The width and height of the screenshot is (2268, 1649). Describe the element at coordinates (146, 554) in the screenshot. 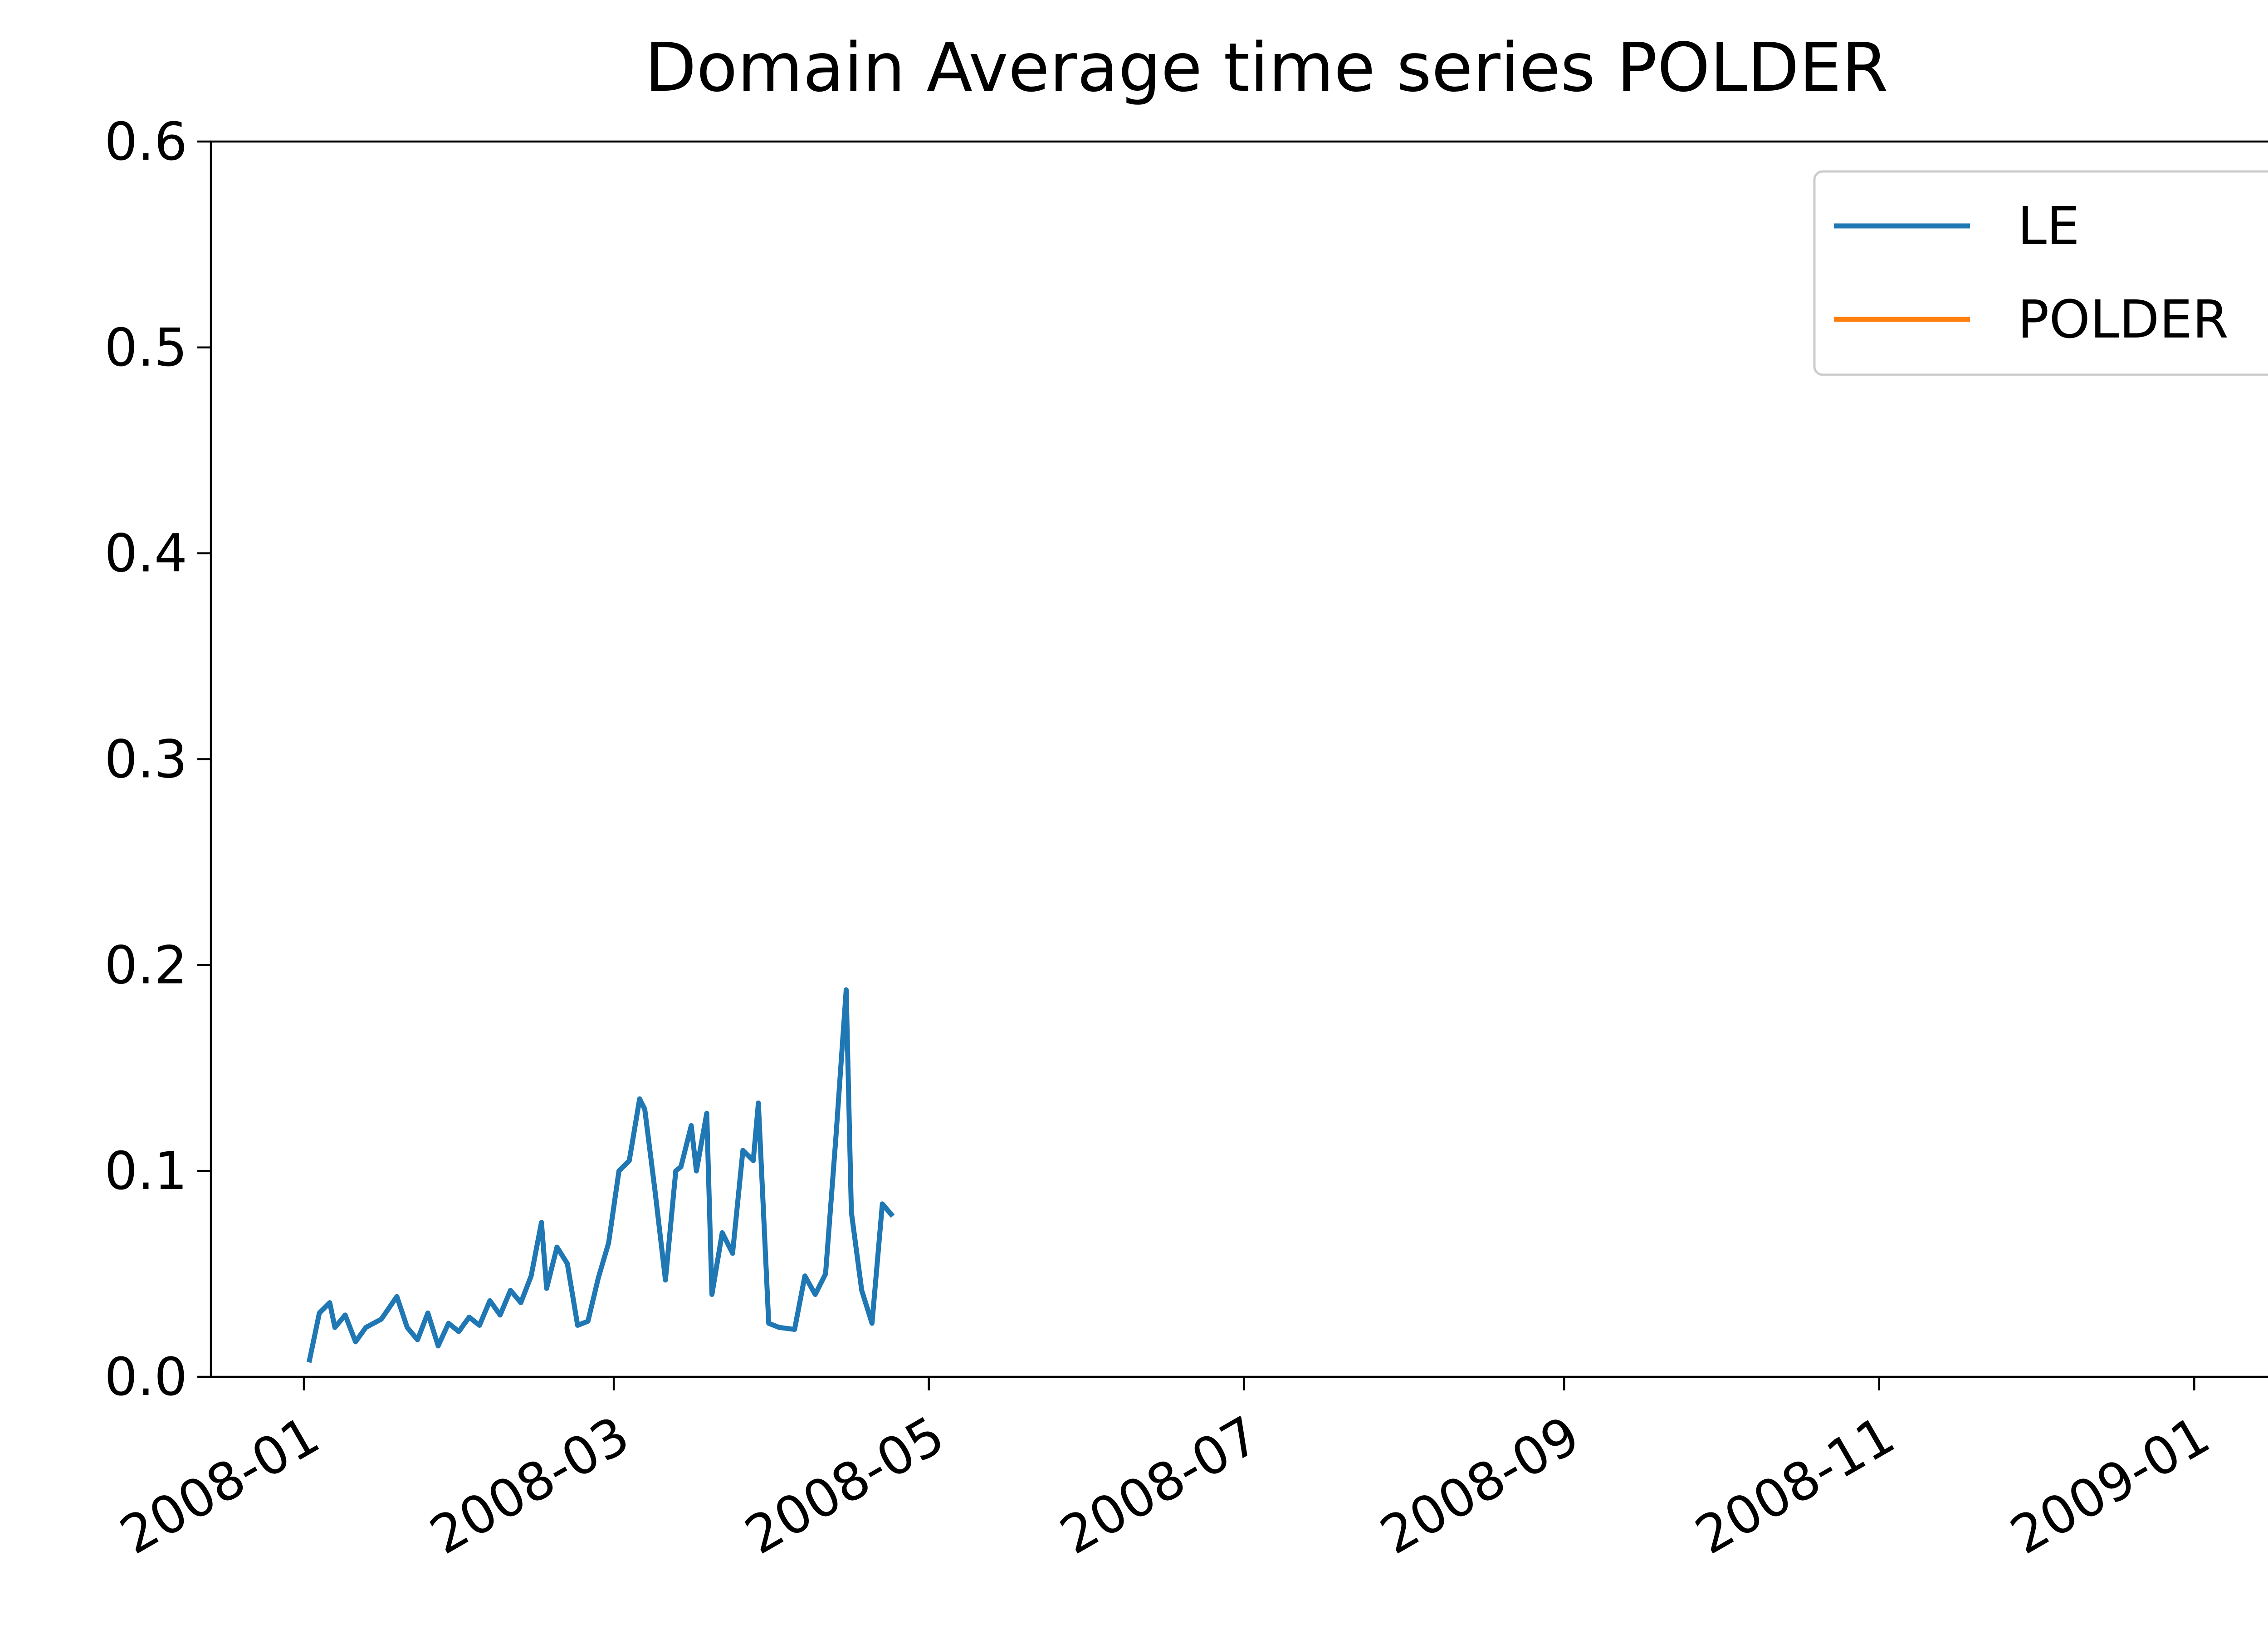

I see `y-tick-label: 0.4` at that location.